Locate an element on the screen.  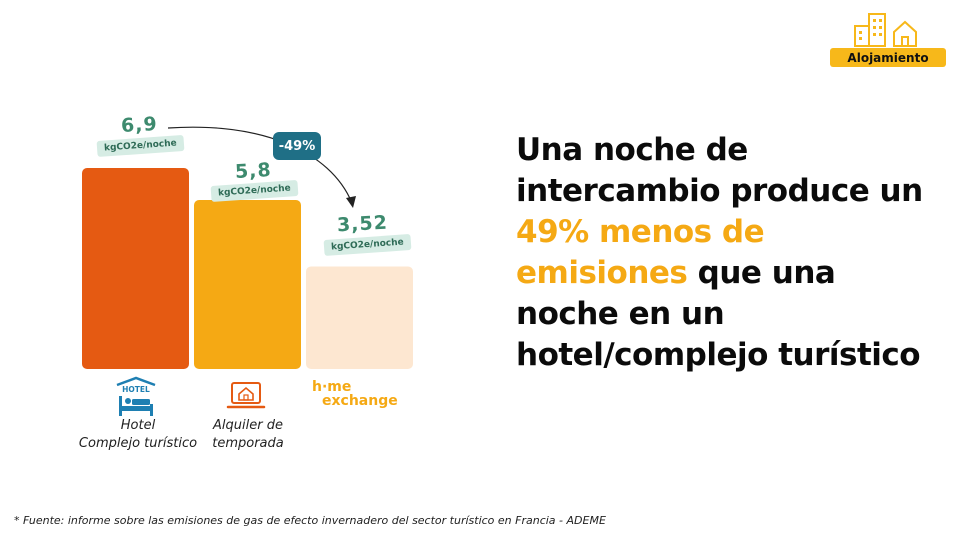
buildings-icon is located at coordinates (885, 30).